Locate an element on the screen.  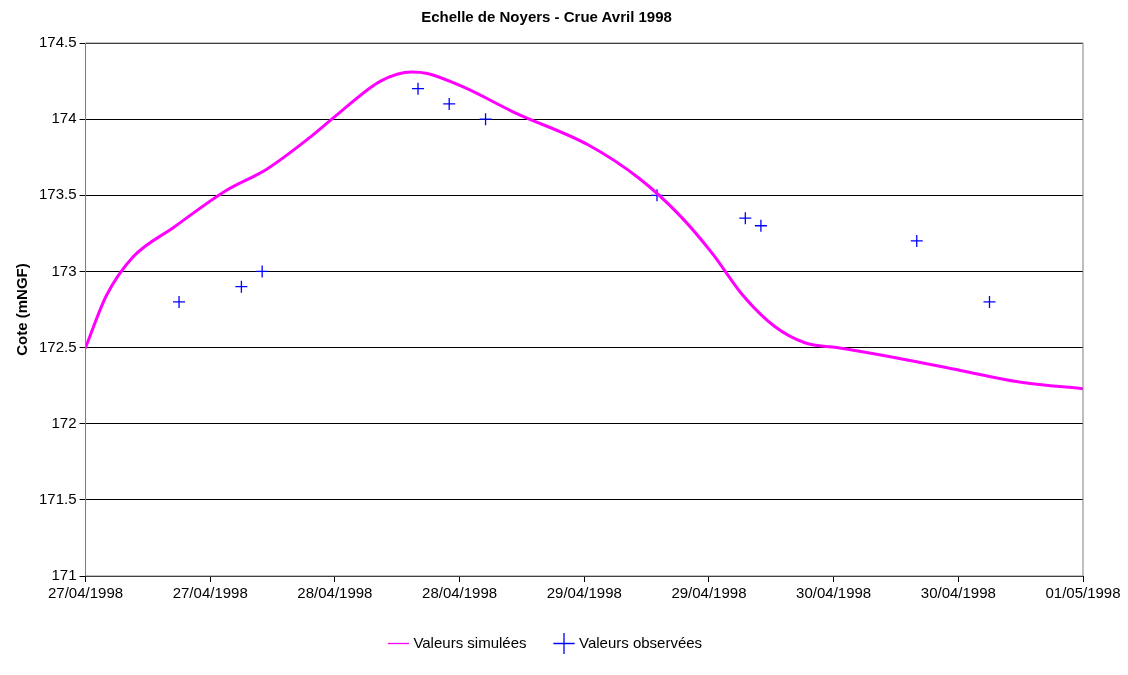
y-tick-label: 174 is located at coordinates (64, 118).